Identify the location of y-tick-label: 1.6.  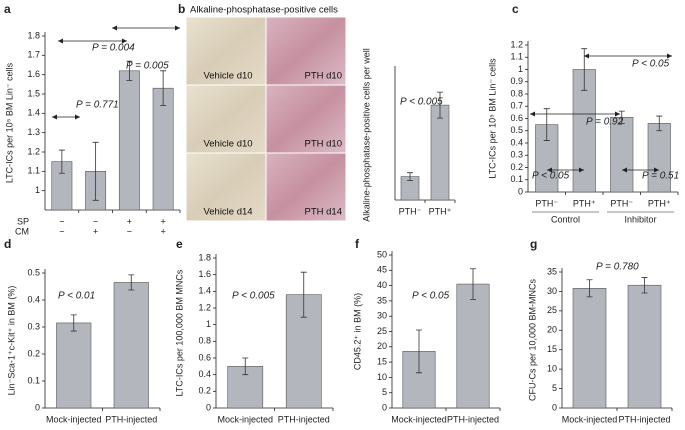
(204, 274).